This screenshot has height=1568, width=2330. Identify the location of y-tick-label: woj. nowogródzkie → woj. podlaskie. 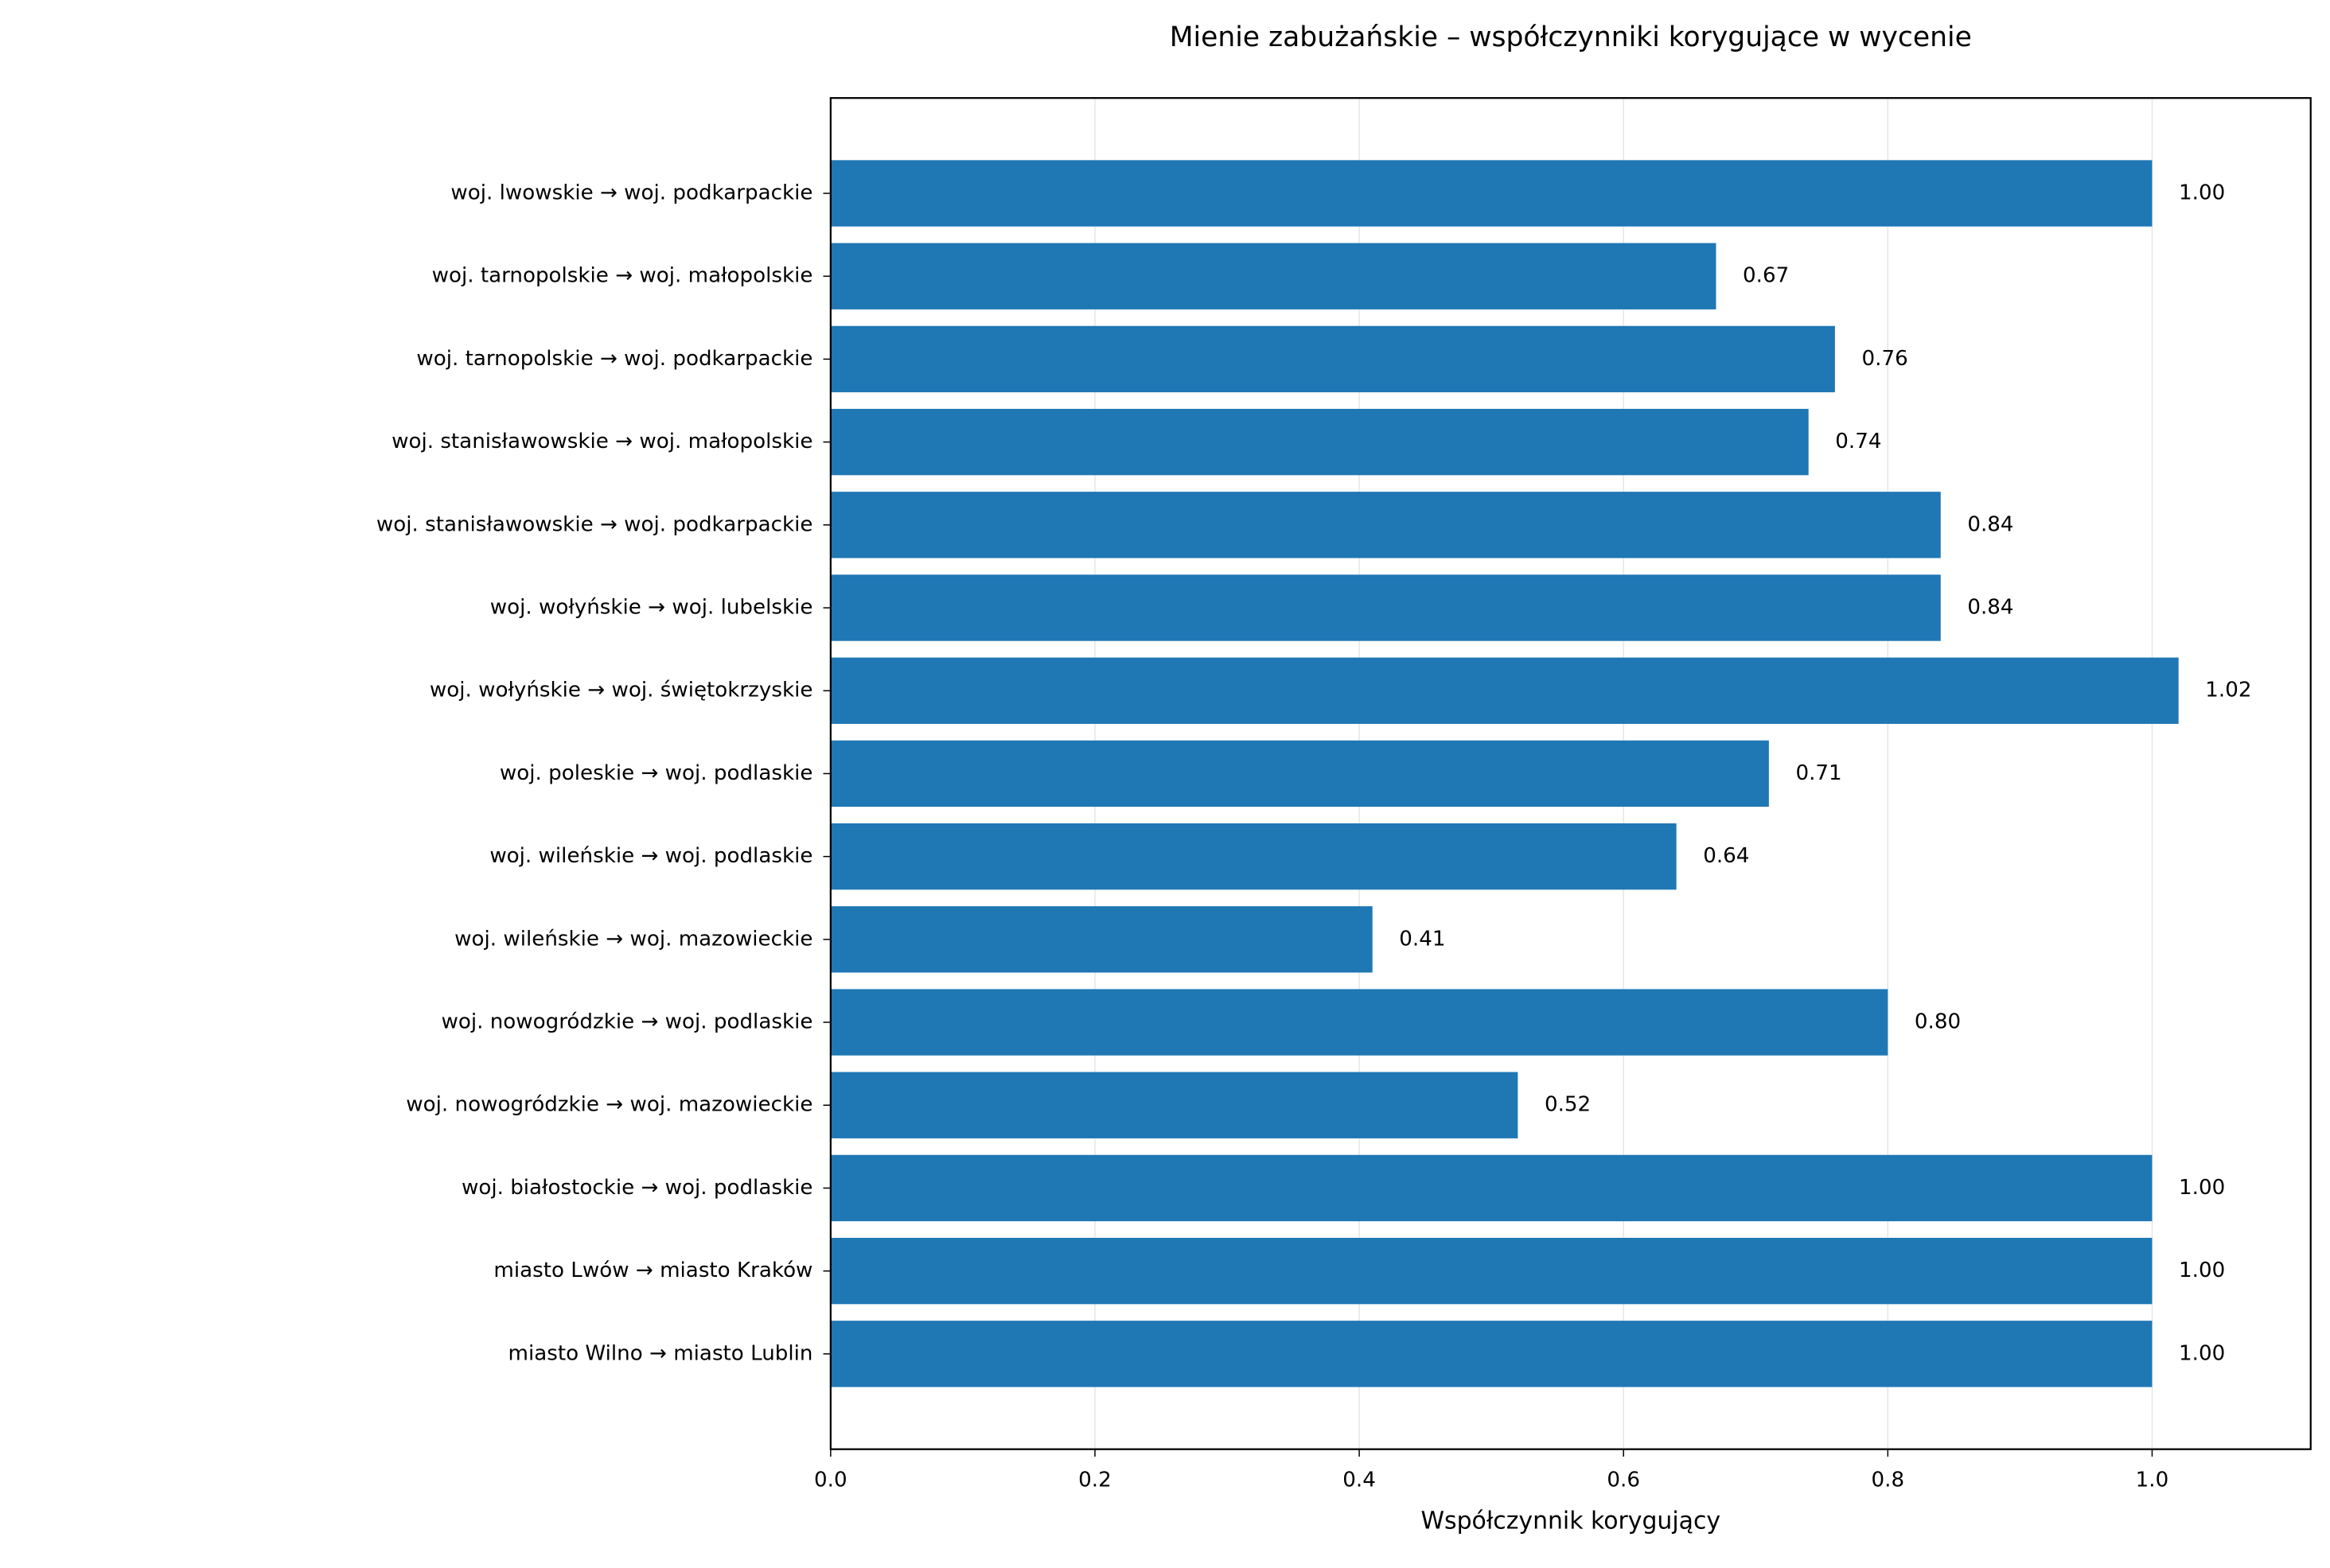
(627, 1022).